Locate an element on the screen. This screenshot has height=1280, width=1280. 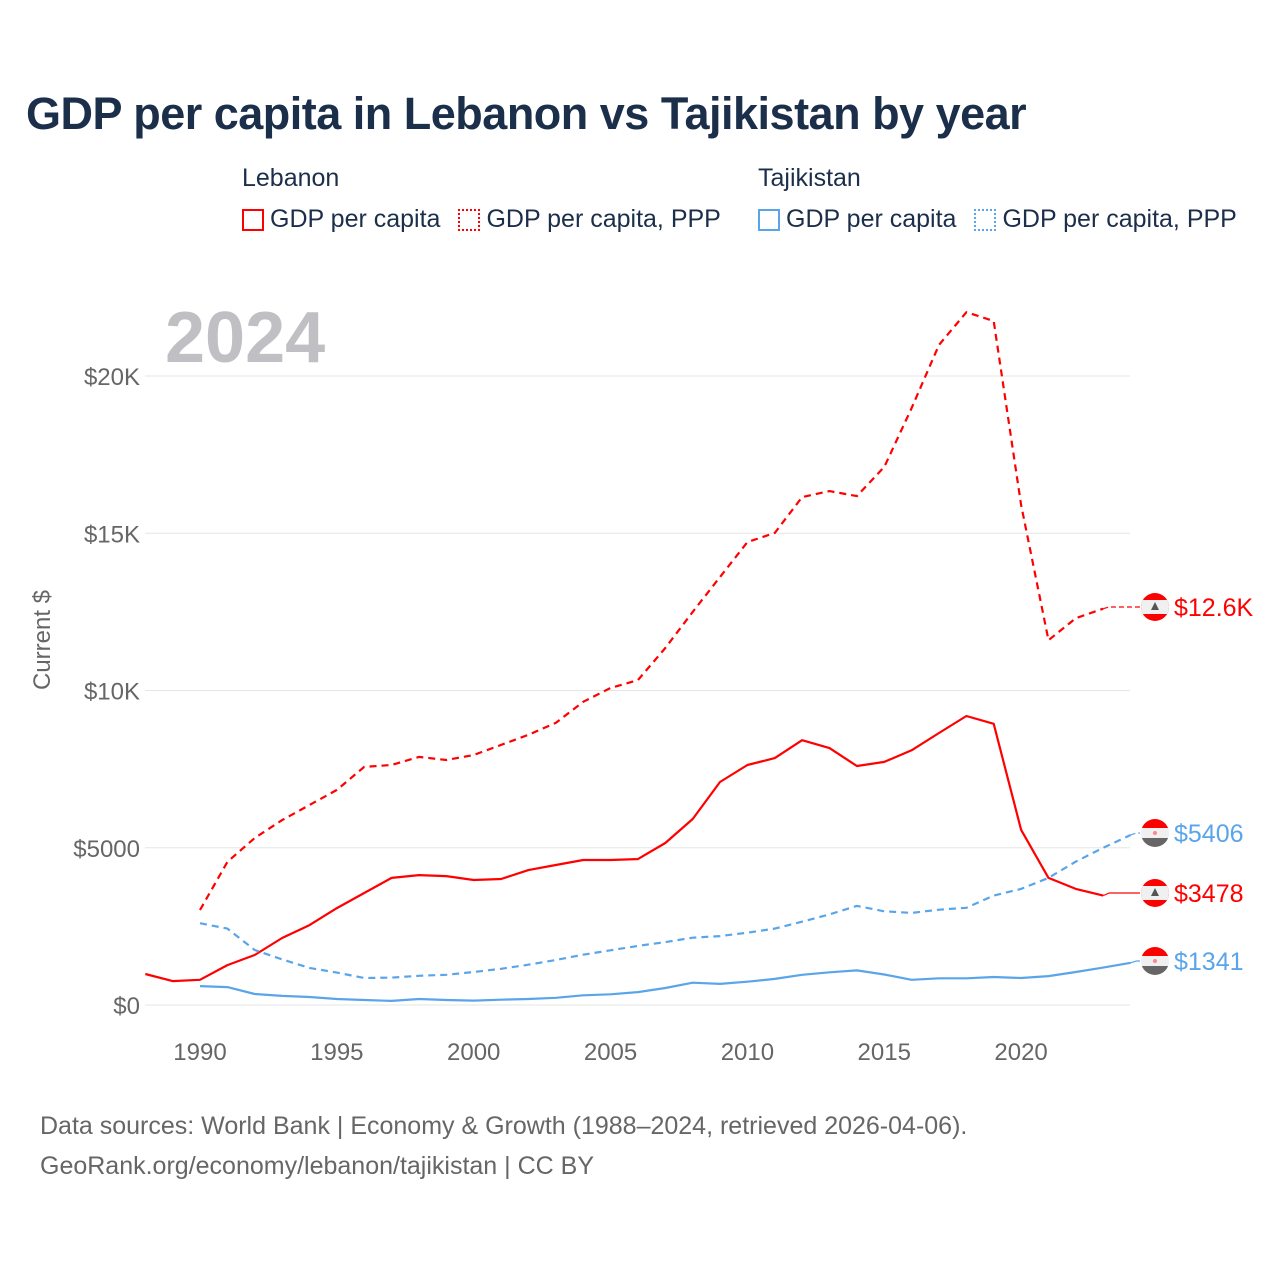
x-tick-label: 1990 is located at coordinates (199, 1052).